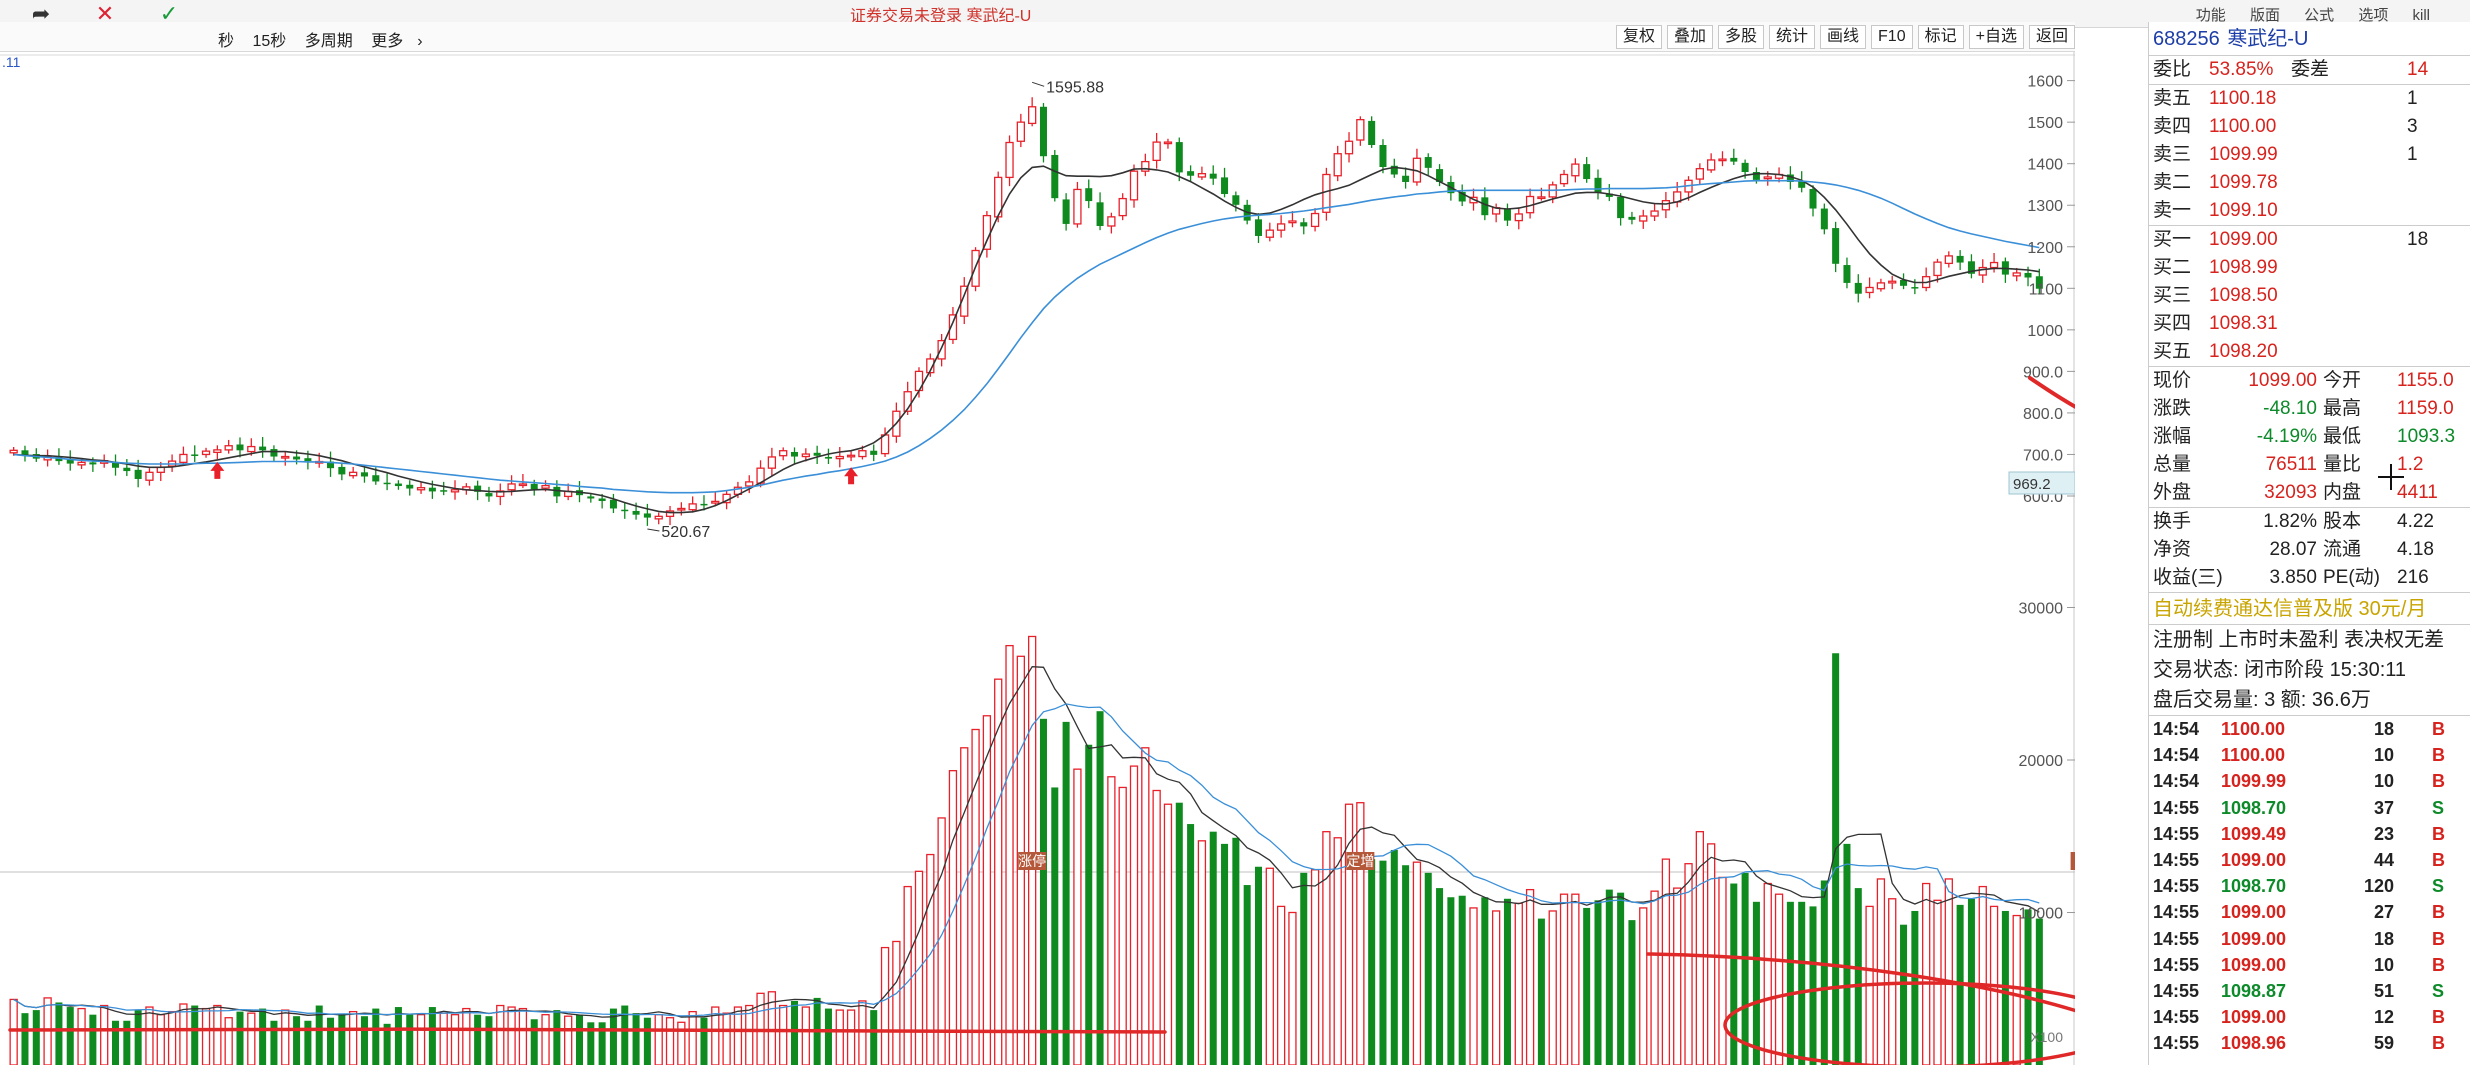  Describe the element at coordinates (2418, 239) in the screenshot. I see `level-volume: 18` at that location.